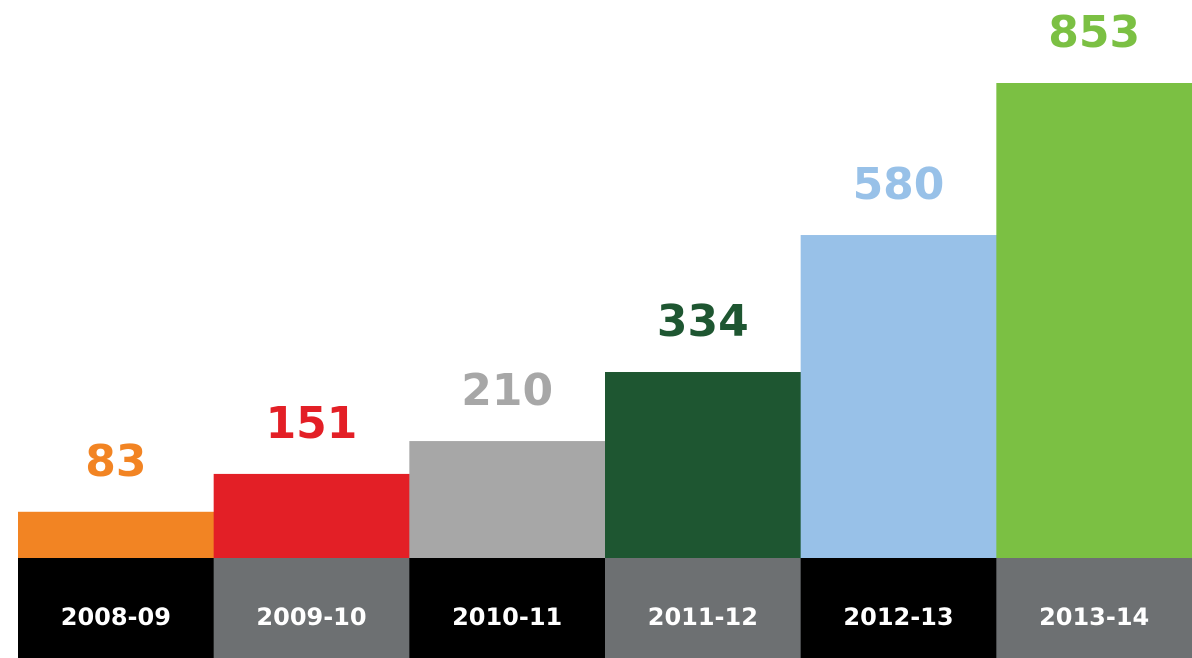  Describe the element at coordinates (1094, 617) in the screenshot. I see `x-tick-label: 2013-14` at that location.